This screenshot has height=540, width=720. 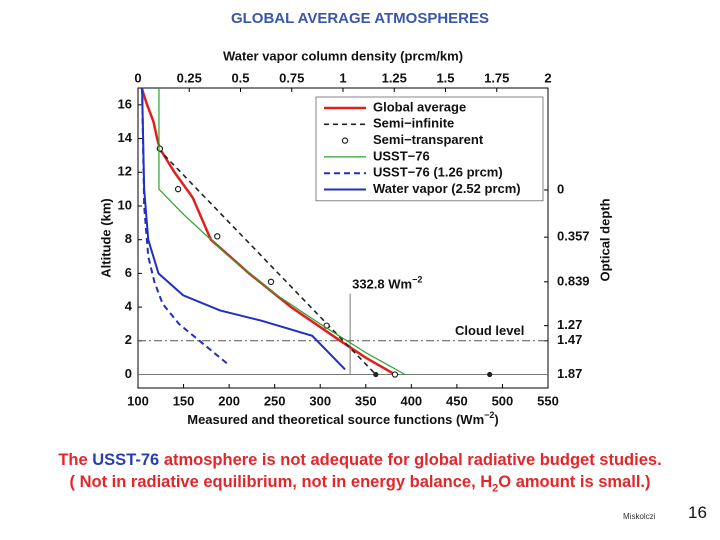 What do you see at coordinates (128, 339) in the screenshot?
I see `y-tick-label: 2` at bounding box center [128, 339].